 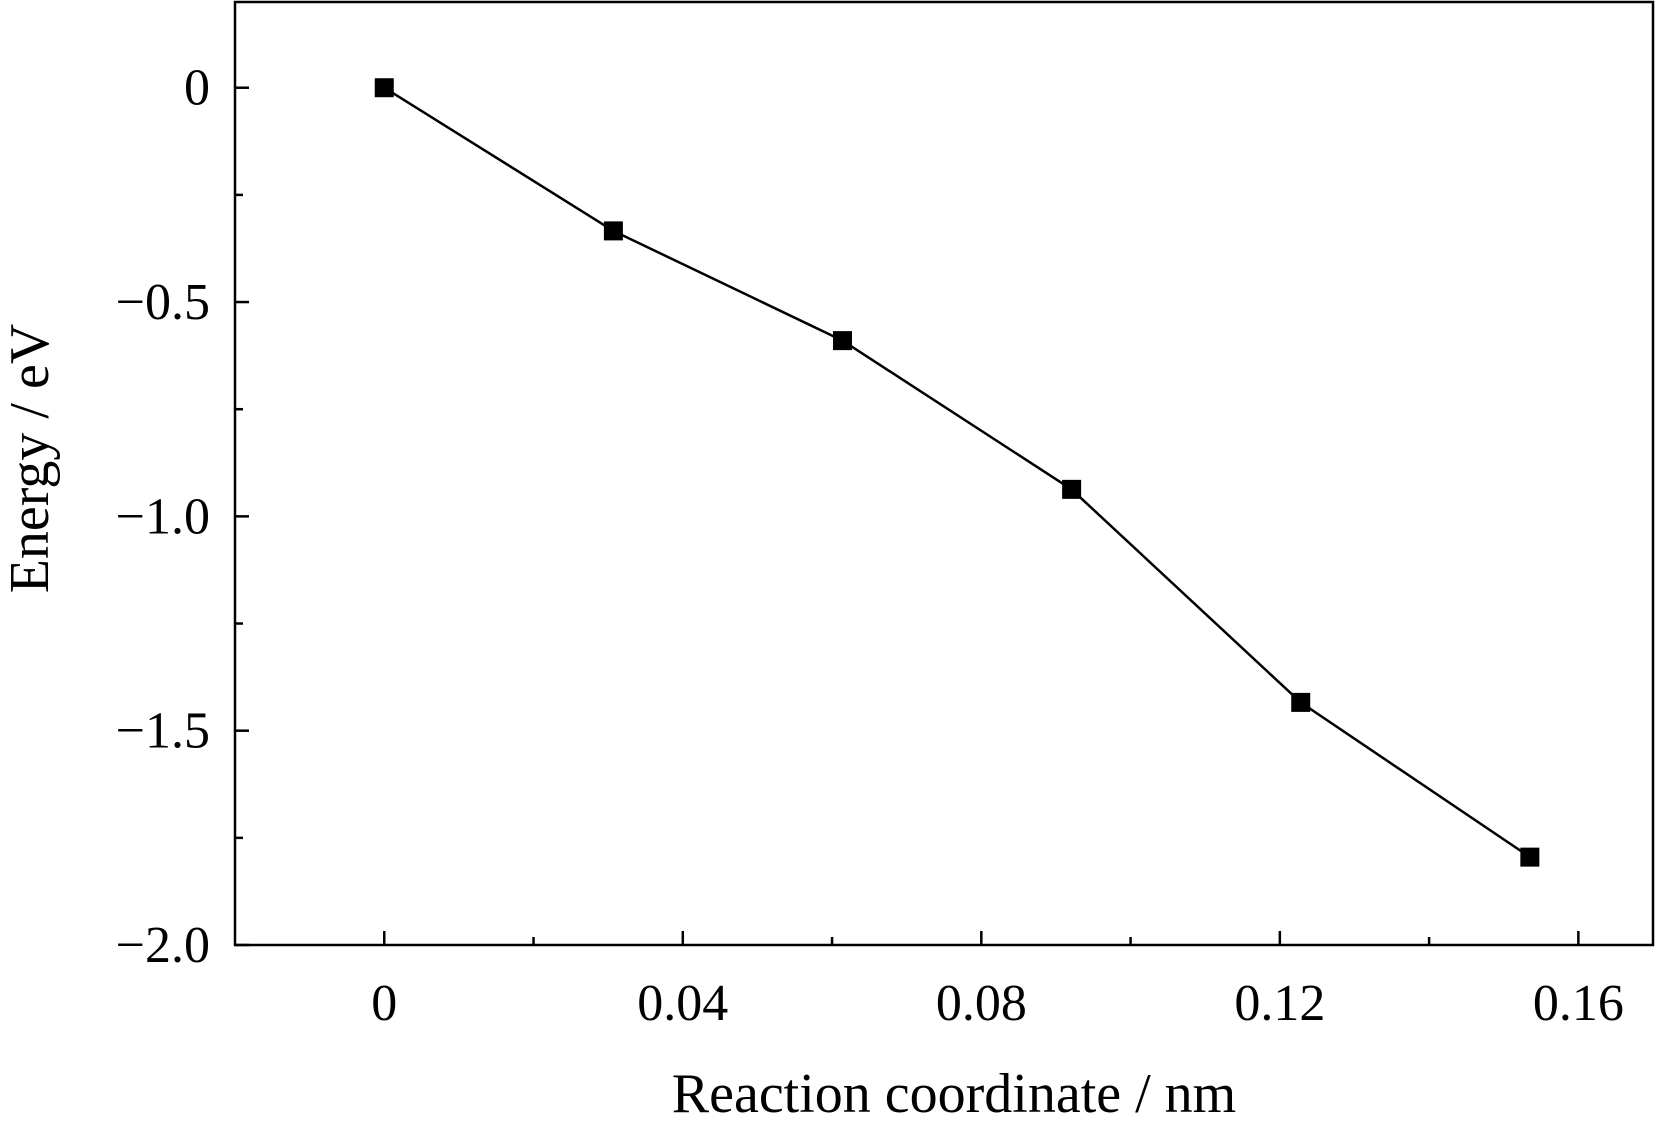 What do you see at coordinates (197, 88) in the screenshot?
I see `y-tick-label: 0` at bounding box center [197, 88].